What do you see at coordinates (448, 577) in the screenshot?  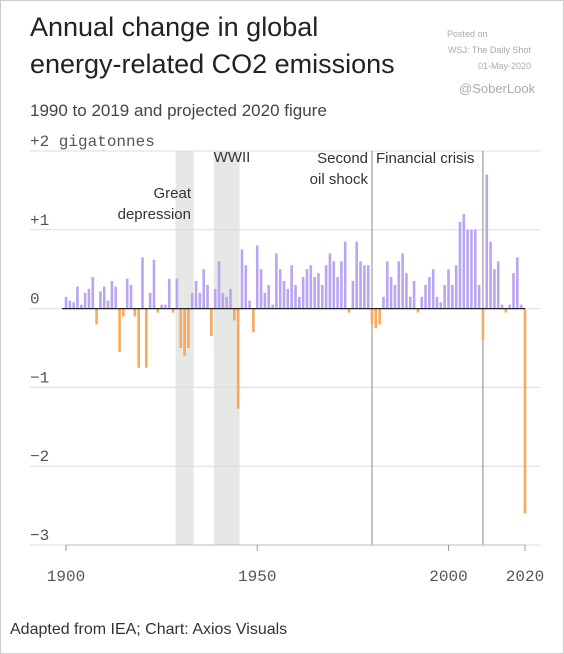 I see `x-tick-label: 2000` at bounding box center [448, 577].